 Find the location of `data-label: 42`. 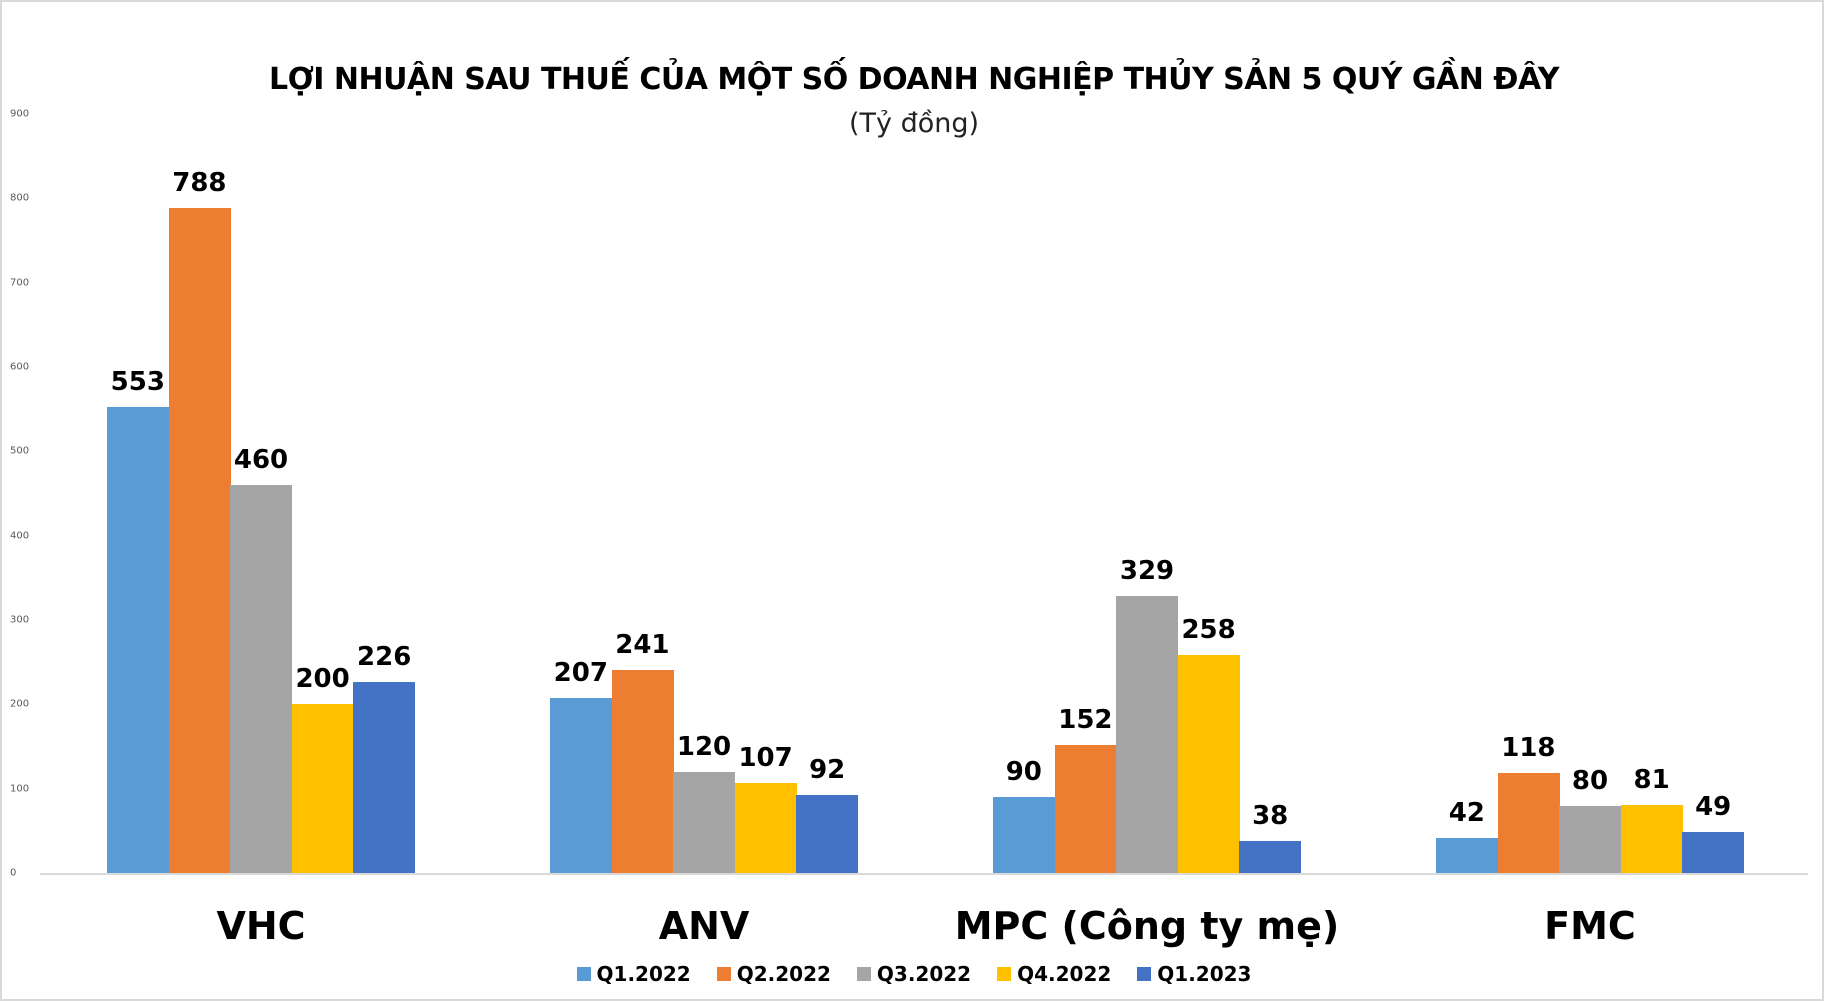

data-label: 42 is located at coordinates (1466, 812).